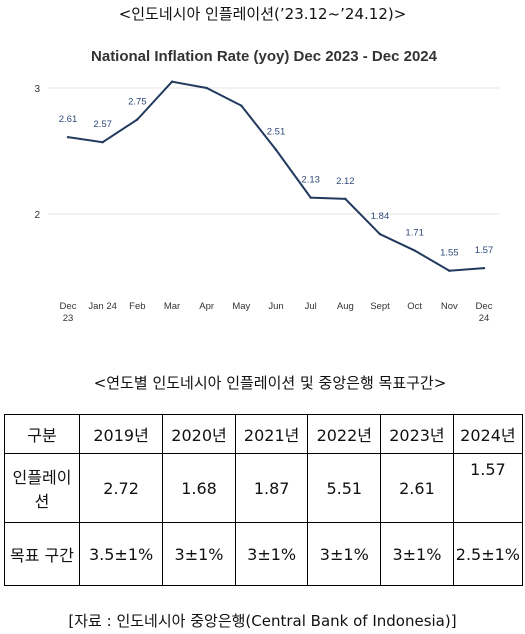 Image resolution: width=525 pixels, height=634 pixels. Describe the element at coordinates (68, 119) in the screenshot. I see `data-label: 2.61` at that location.